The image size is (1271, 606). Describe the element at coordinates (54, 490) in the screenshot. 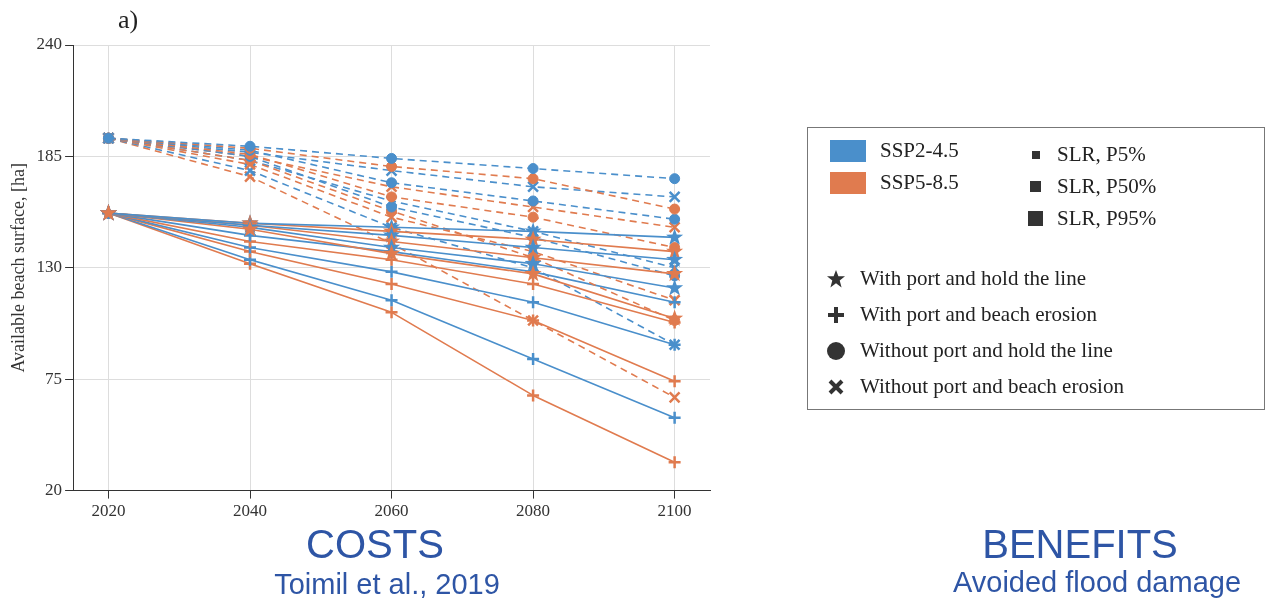

I see `y-tick-label: 20` at that location.